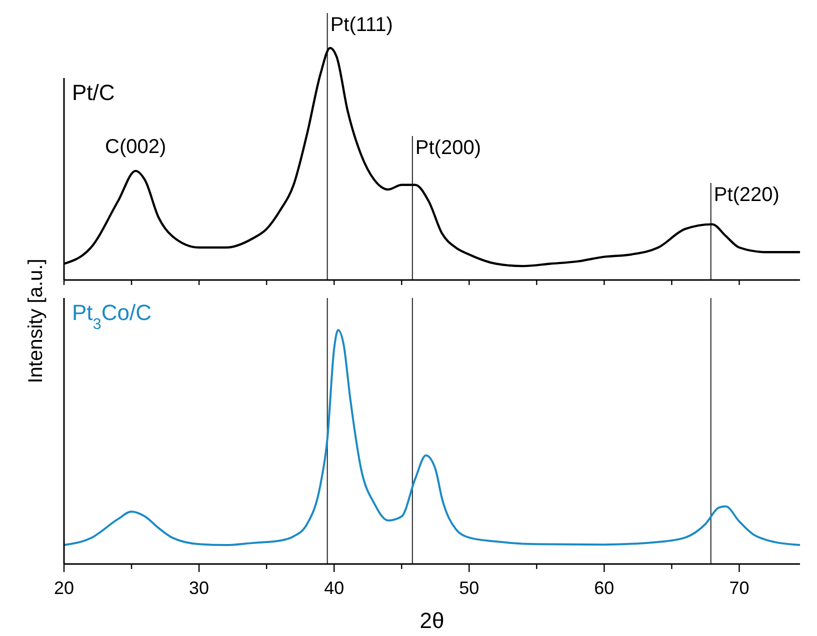 This screenshot has height=636, width=817. Describe the element at coordinates (199, 588) in the screenshot. I see `x-tick-label: 30` at that location.